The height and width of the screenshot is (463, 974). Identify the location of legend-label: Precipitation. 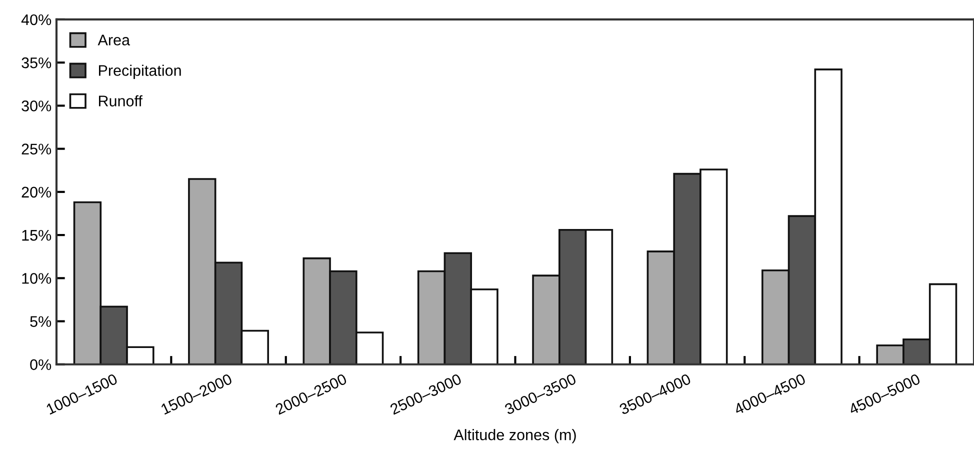
(139, 71).